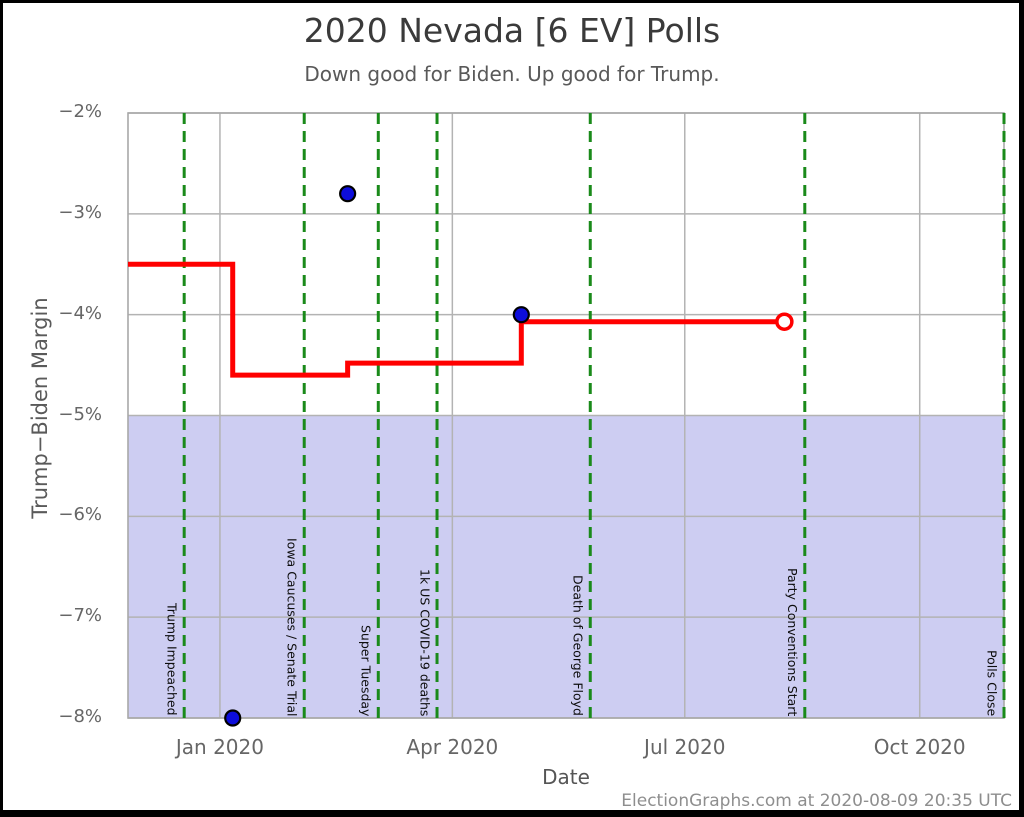 This screenshot has height=817, width=1024. I want to click on y-tick-label: −6%, so click(80, 515).